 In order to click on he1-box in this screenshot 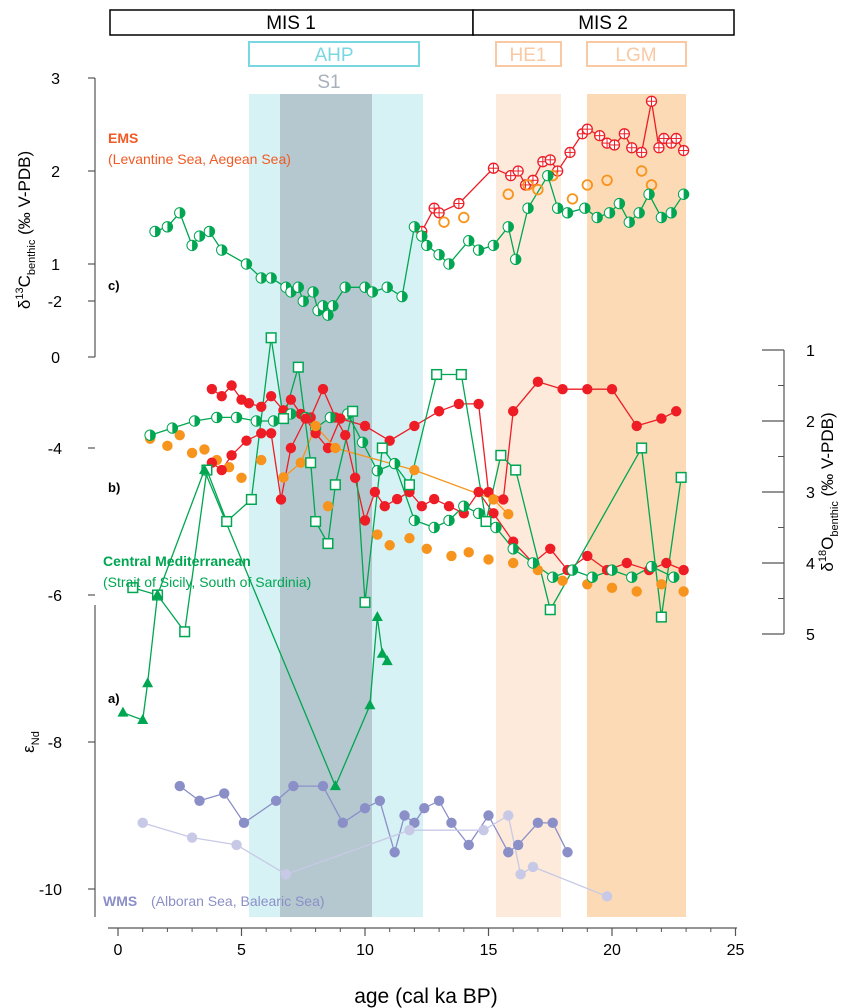, I will do `click(528, 54)`.